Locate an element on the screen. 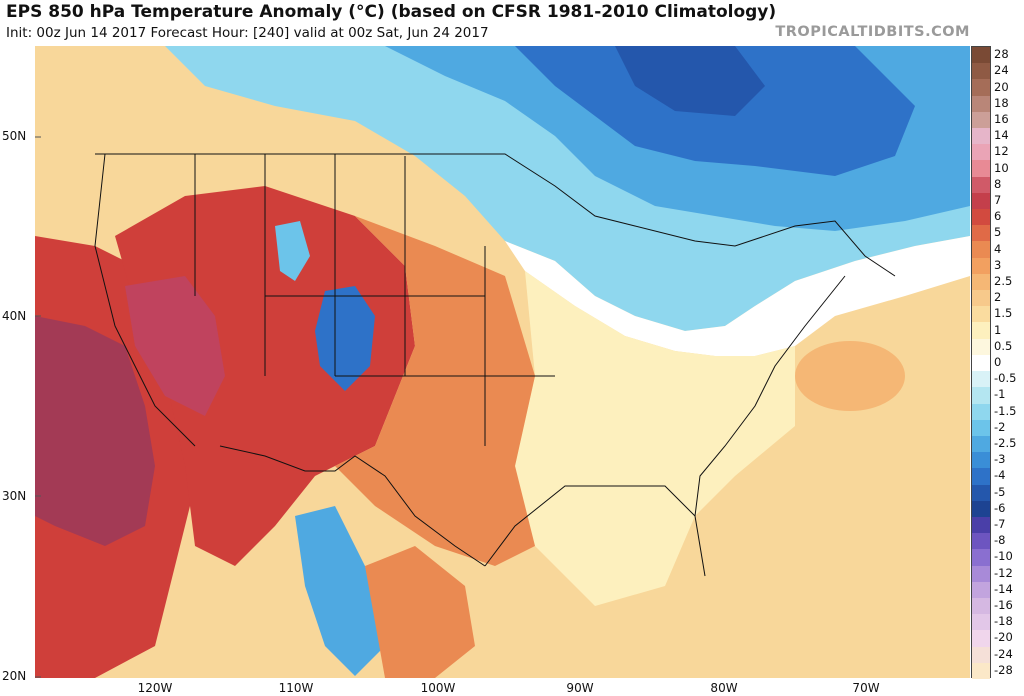 This screenshot has height=696, width=1024. west-coast-line is located at coordinates (145, 300).